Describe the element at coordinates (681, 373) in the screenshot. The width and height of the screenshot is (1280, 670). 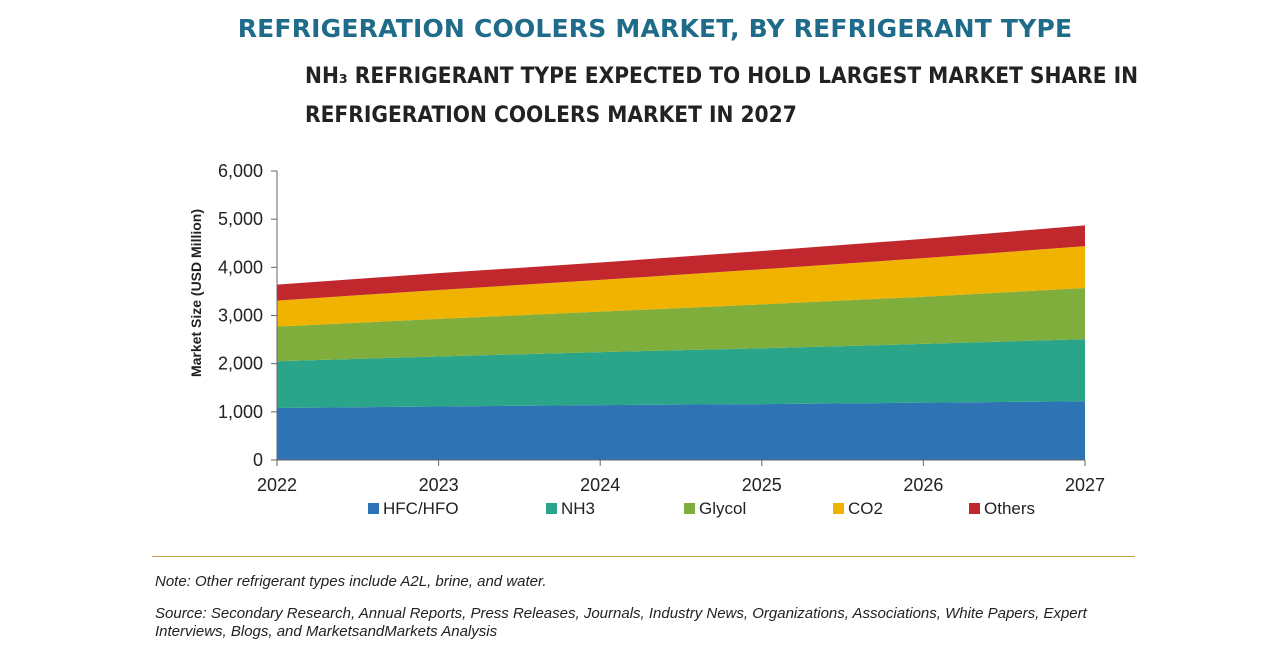
I see `area-nh3` at that location.